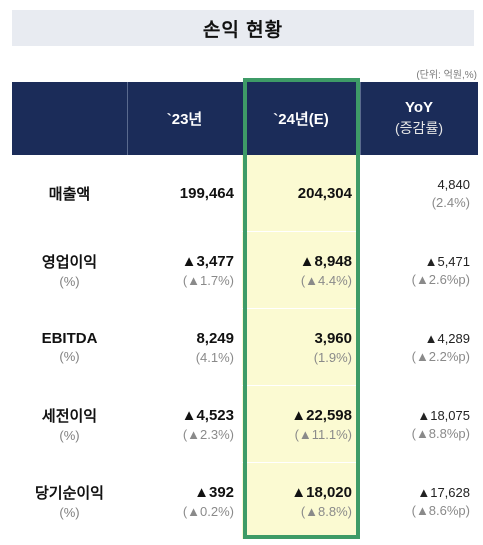  I want to click on header-yoy-label: YoY, so click(419, 107).